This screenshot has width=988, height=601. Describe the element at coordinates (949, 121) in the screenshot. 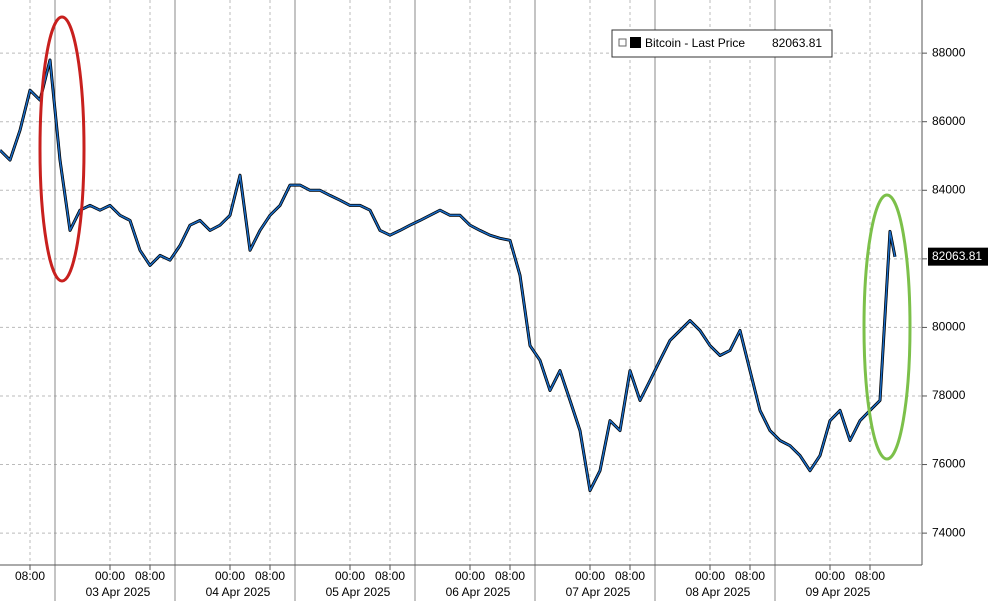

I see `y-tick-label: 86000` at that location.